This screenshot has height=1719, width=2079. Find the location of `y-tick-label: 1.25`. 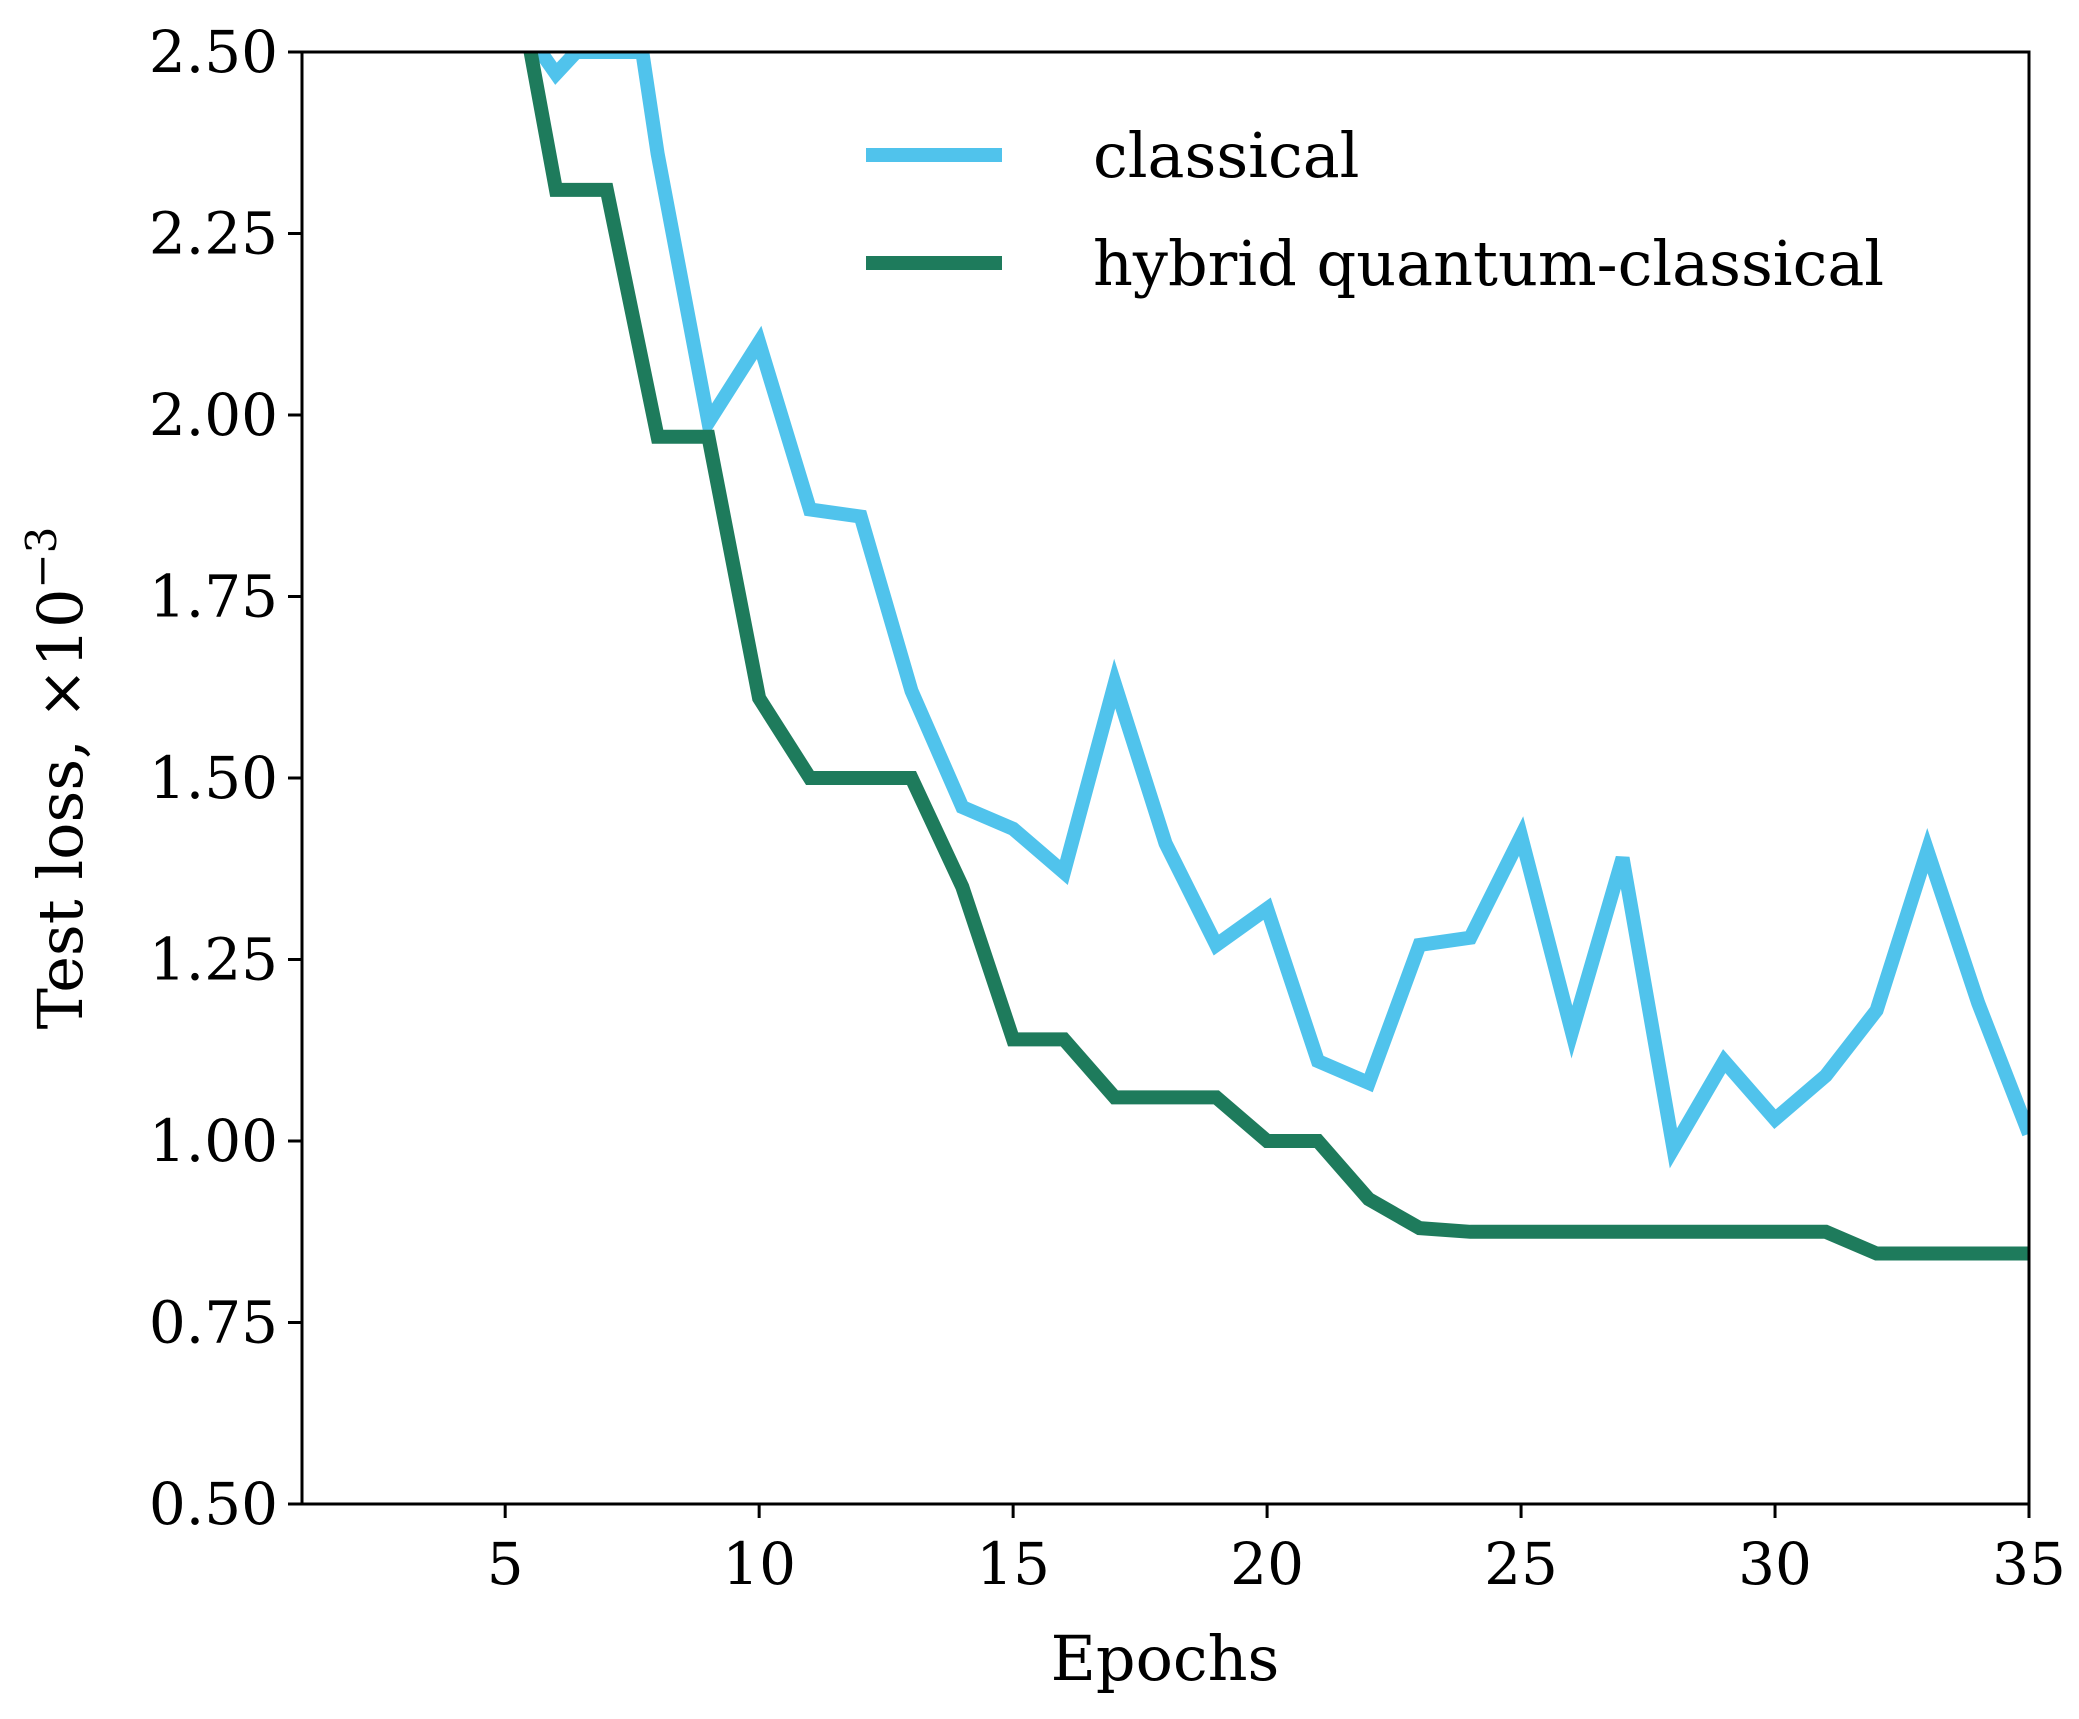

y-tick-label: 1.25 is located at coordinates (213, 960).